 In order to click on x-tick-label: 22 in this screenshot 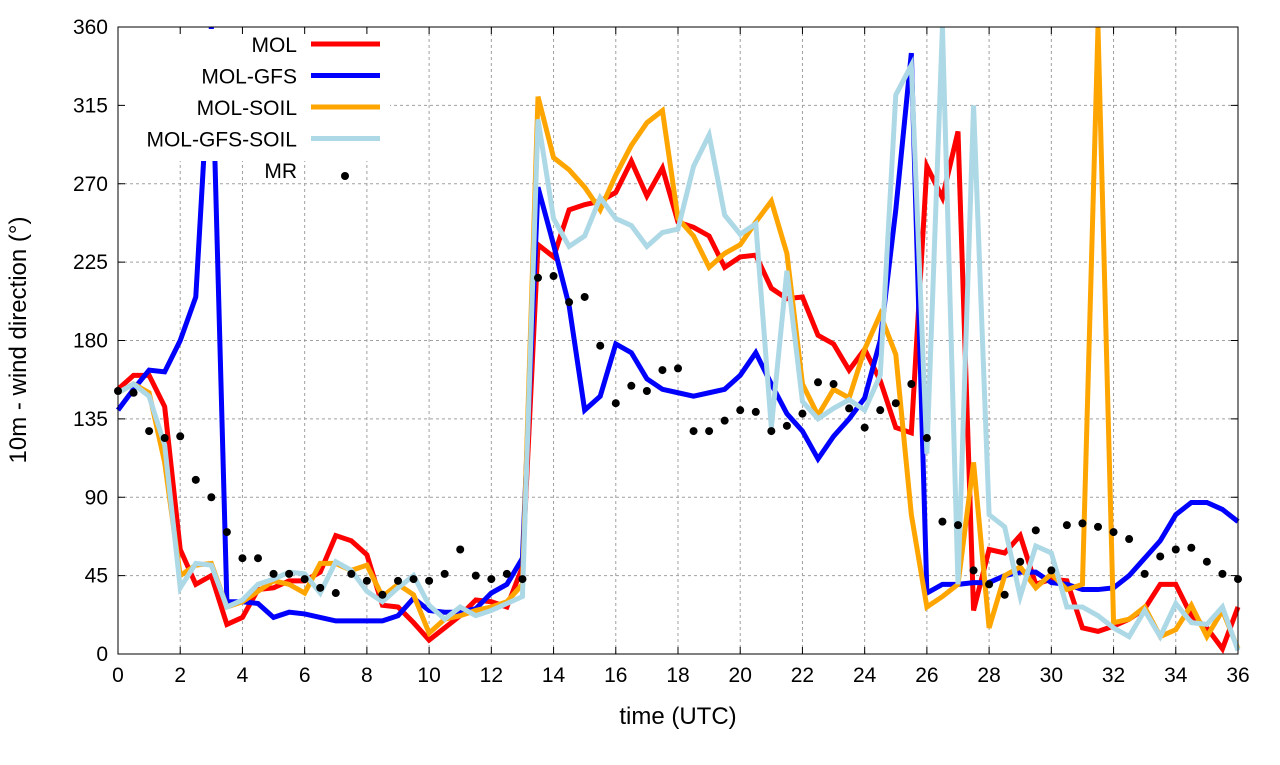, I will do `click(802, 675)`.